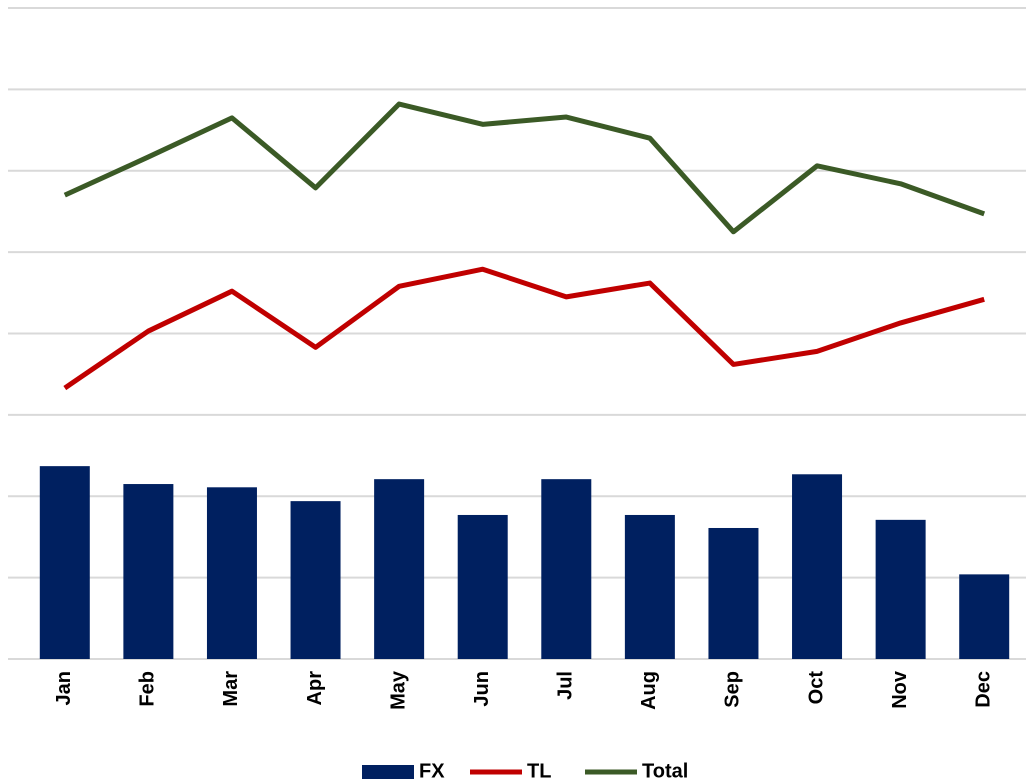 The width and height of the screenshot is (1026, 784). I want to click on x-tick-label: Mar, so click(231, 689).